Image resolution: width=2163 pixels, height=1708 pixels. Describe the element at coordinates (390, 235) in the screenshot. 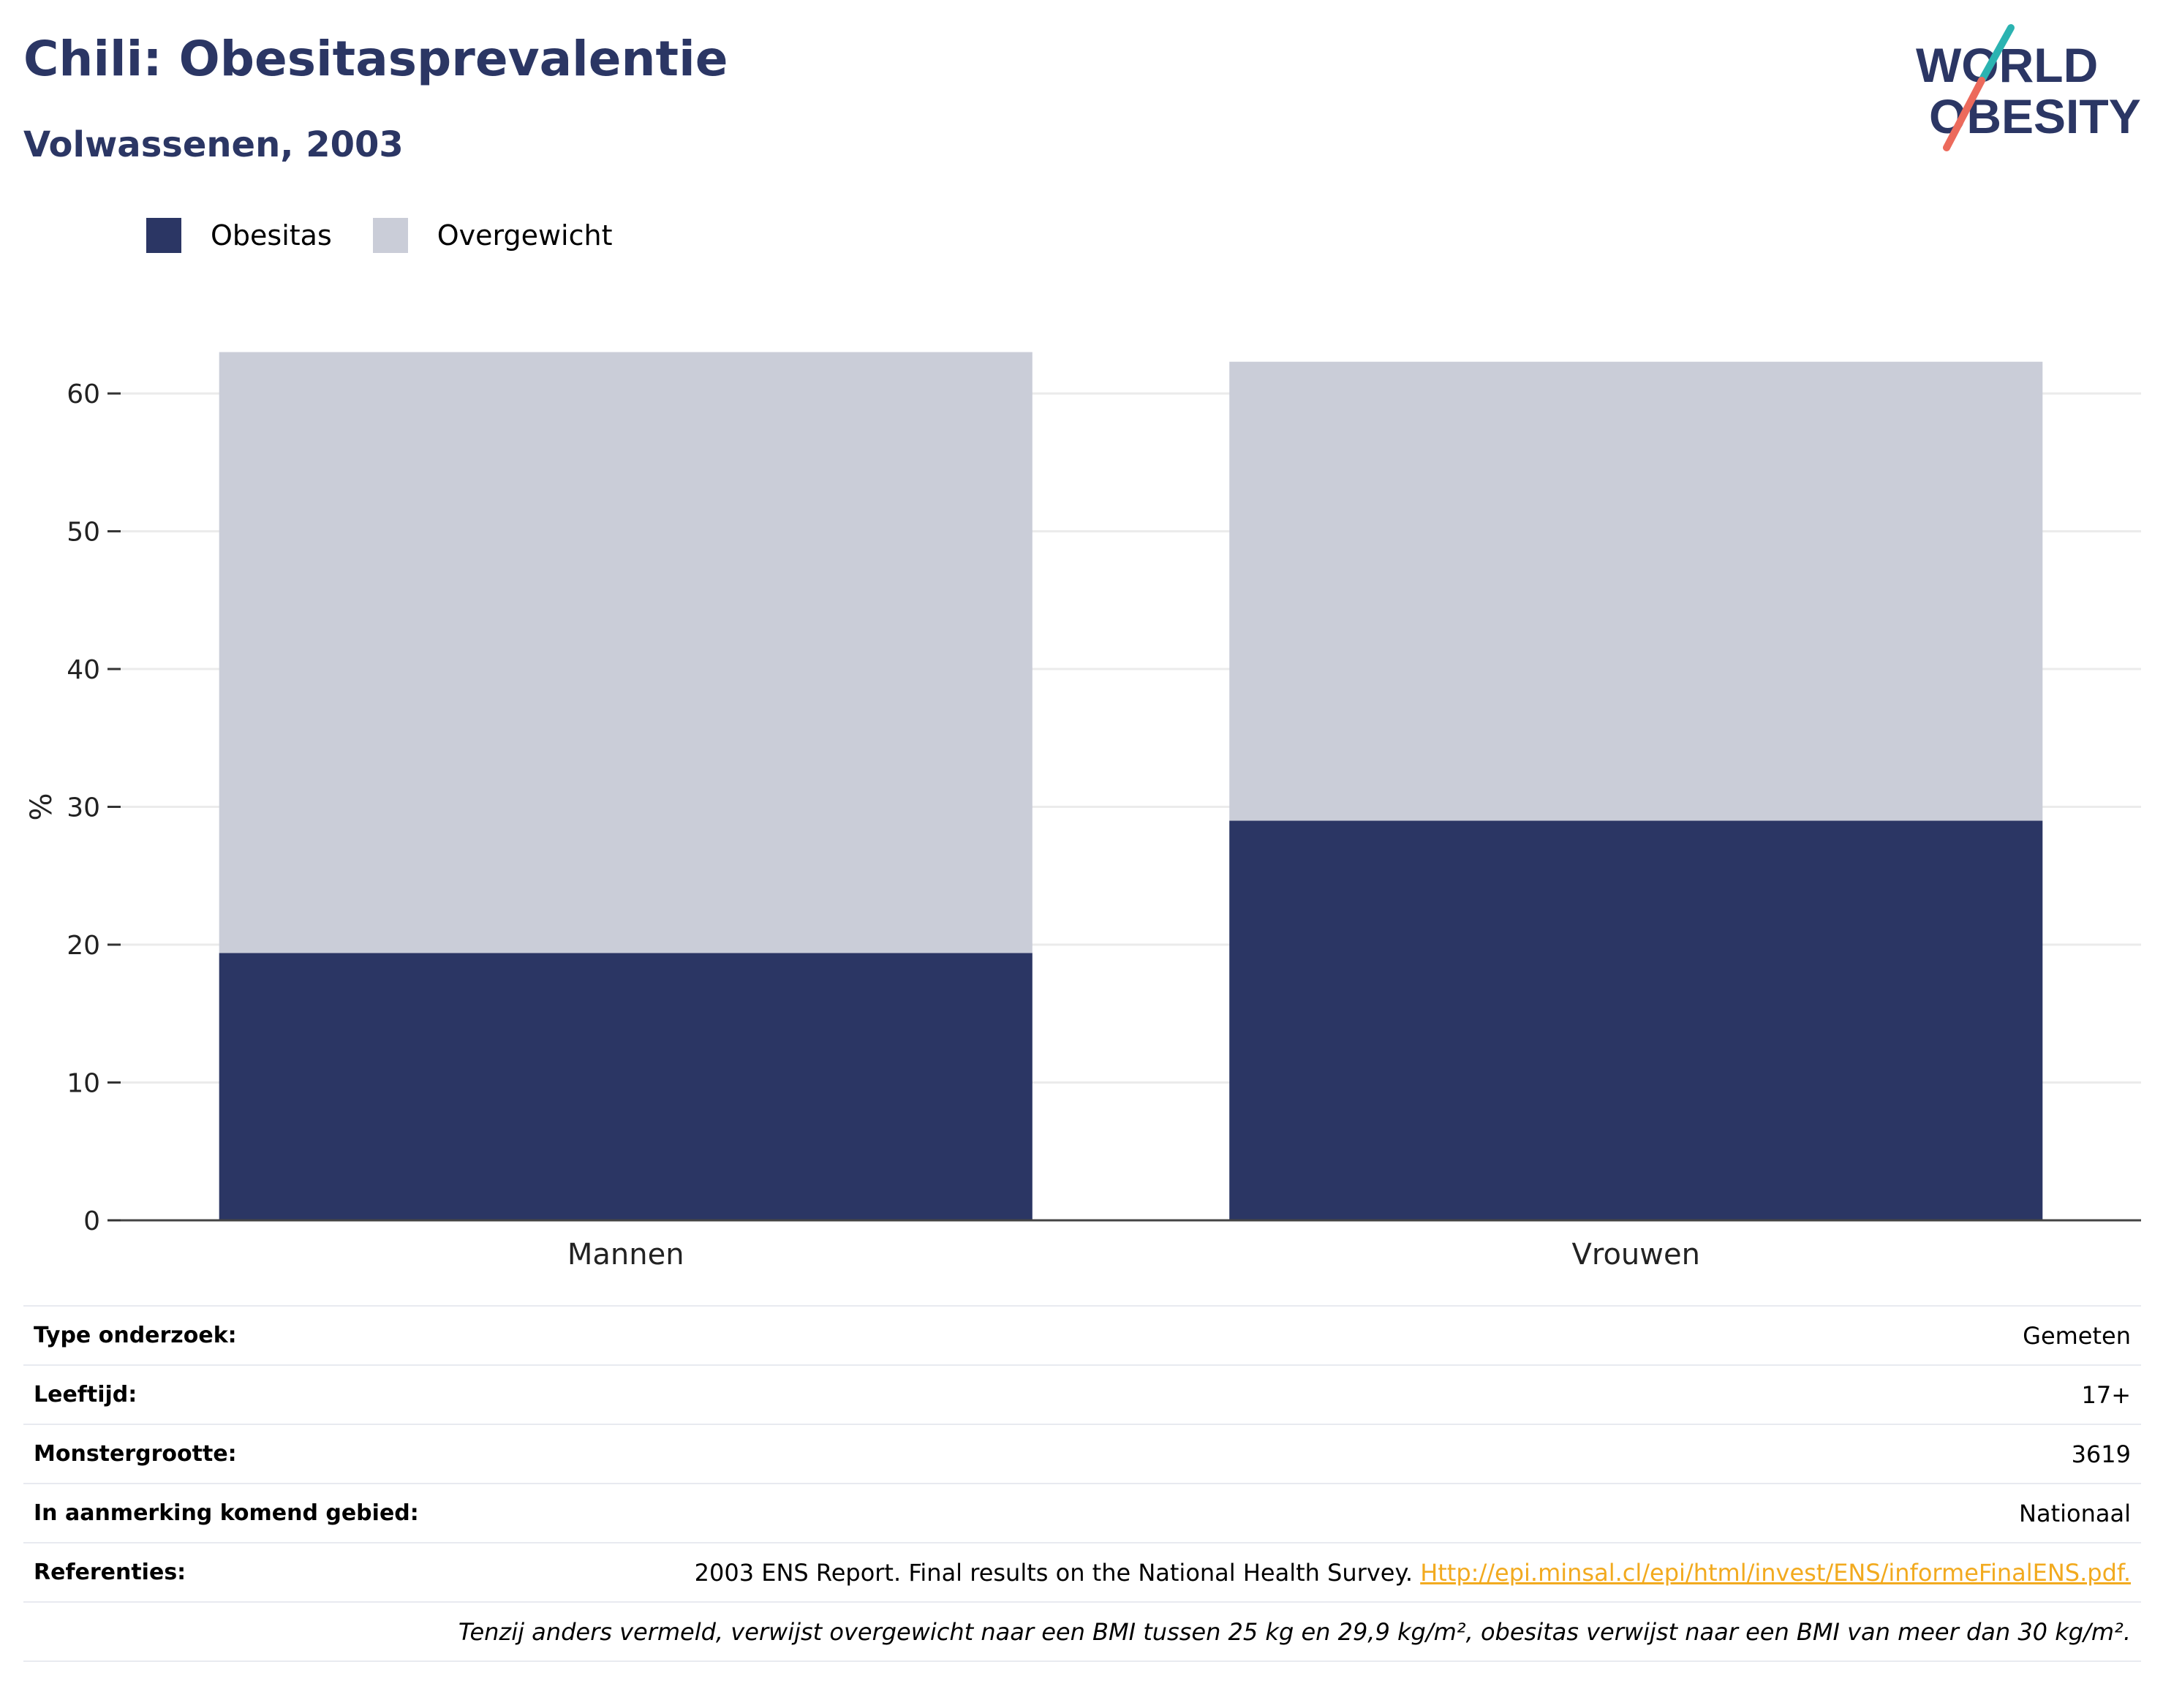

I see `legend-swatch-overgewicht` at that location.